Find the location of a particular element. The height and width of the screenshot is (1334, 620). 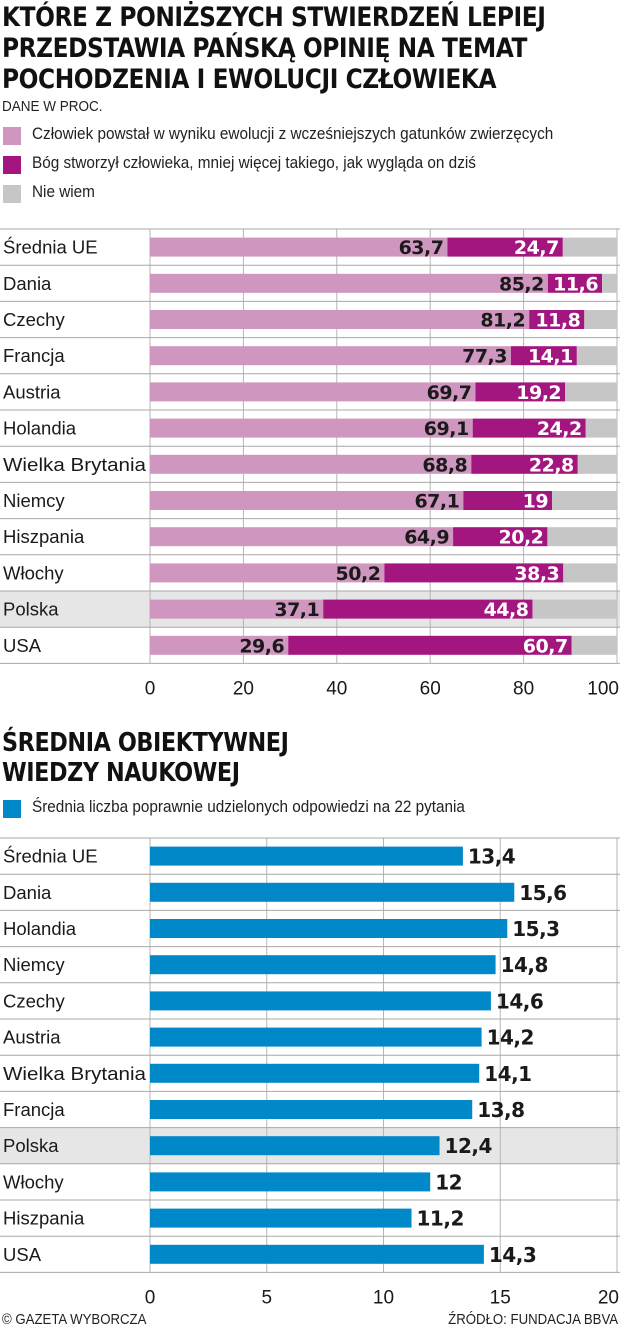

data-row: Dania 15,6 is located at coordinates (285, 893).